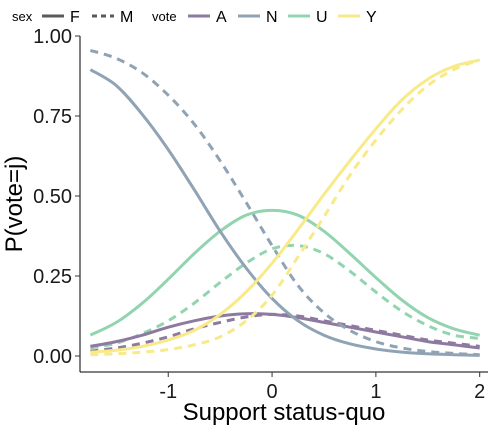  Describe the element at coordinates (375, 392) in the screenshot. I see `x-tick-label: 1` at that location.